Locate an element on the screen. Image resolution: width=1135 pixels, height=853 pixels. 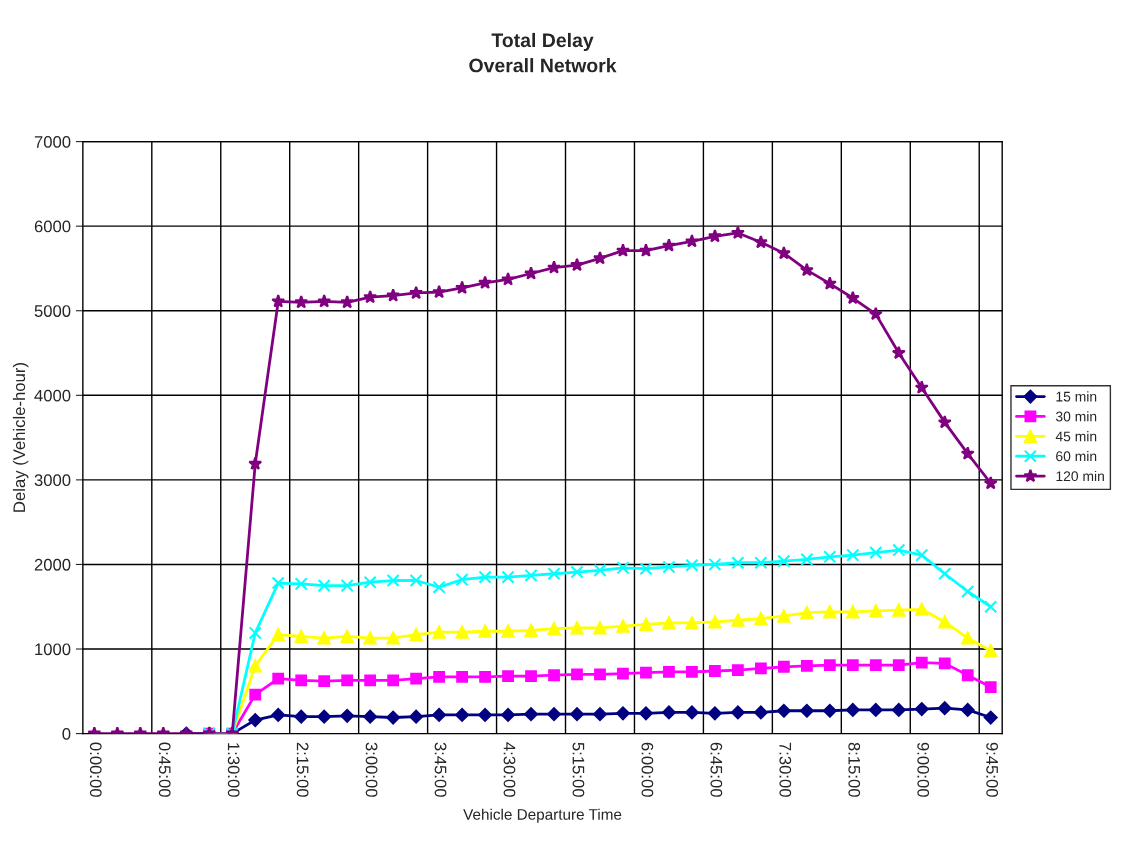
x-tick-label: 7:30:00 is located at coordinates (785, 769).